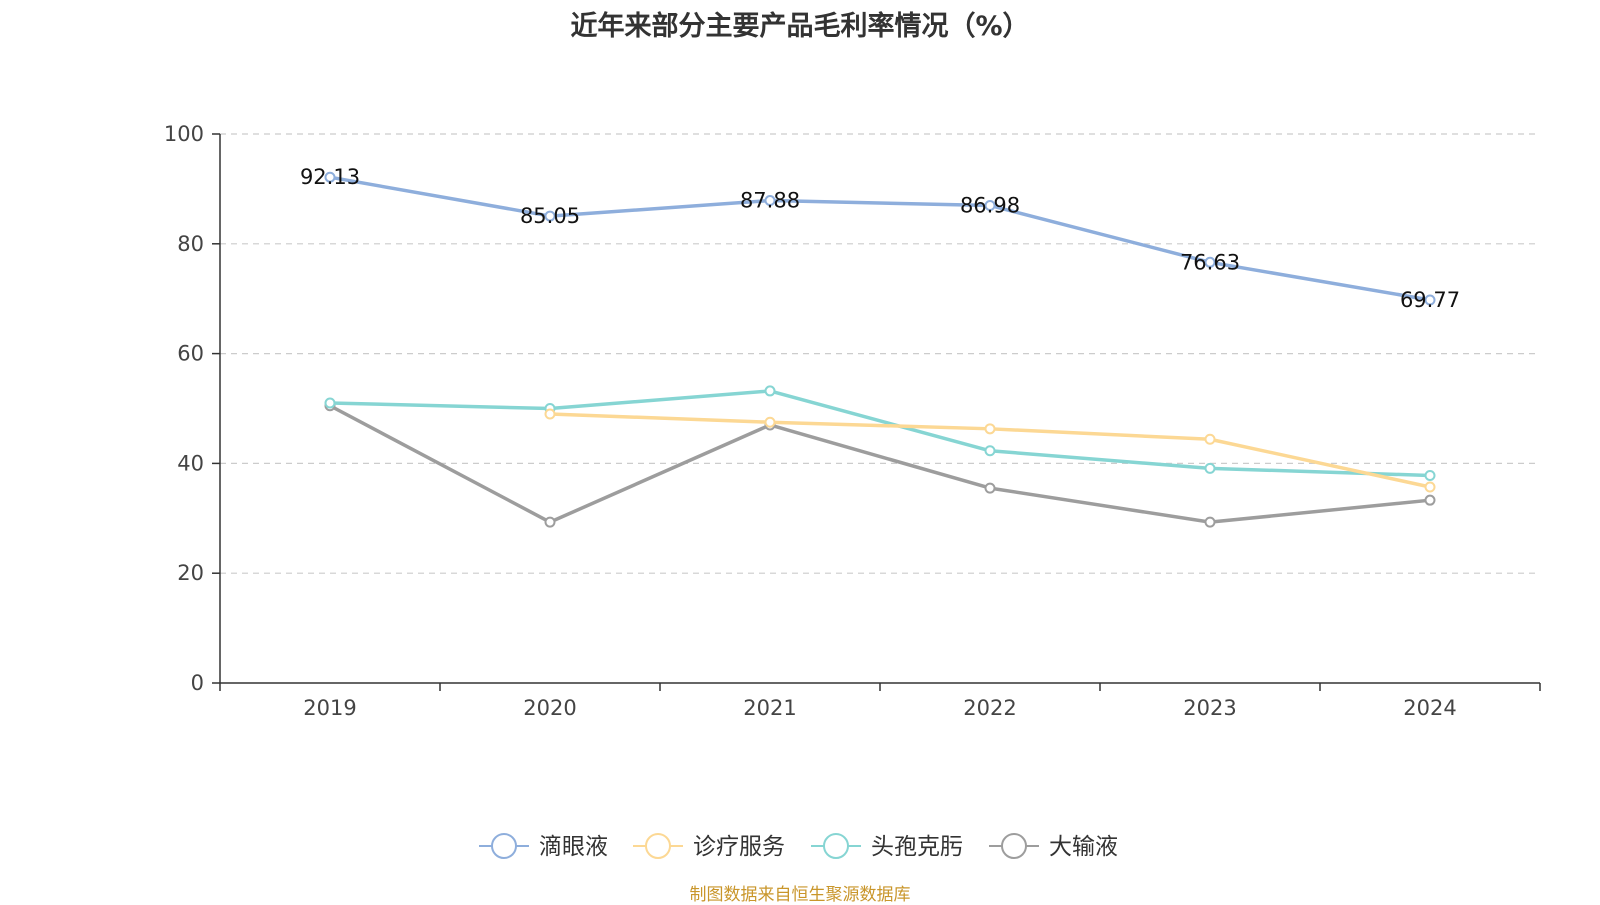 This screenshot has width=1600, height=905. What do you see at coordinates (1430, 500) in the screenshot?
I see `data-point-3-2024` at bounding box center [1430, 500].